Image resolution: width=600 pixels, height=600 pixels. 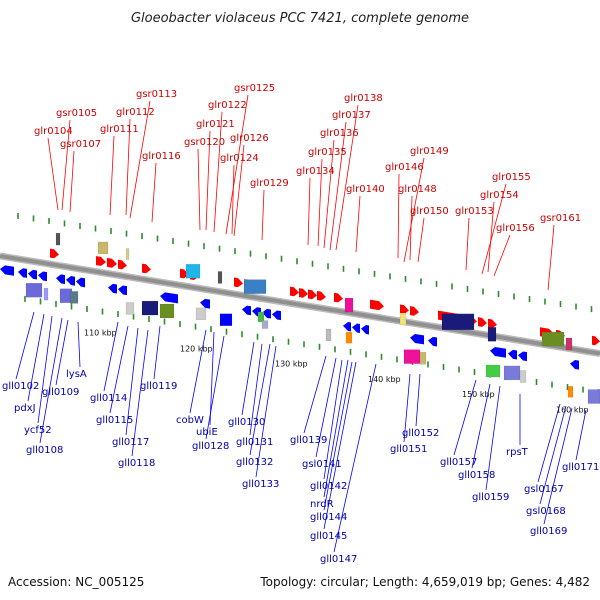 What do you see at coordinates (511, 177) in the screenshot?
I see `forward-gene-label: glr0155` at bounding box center [511, 177].